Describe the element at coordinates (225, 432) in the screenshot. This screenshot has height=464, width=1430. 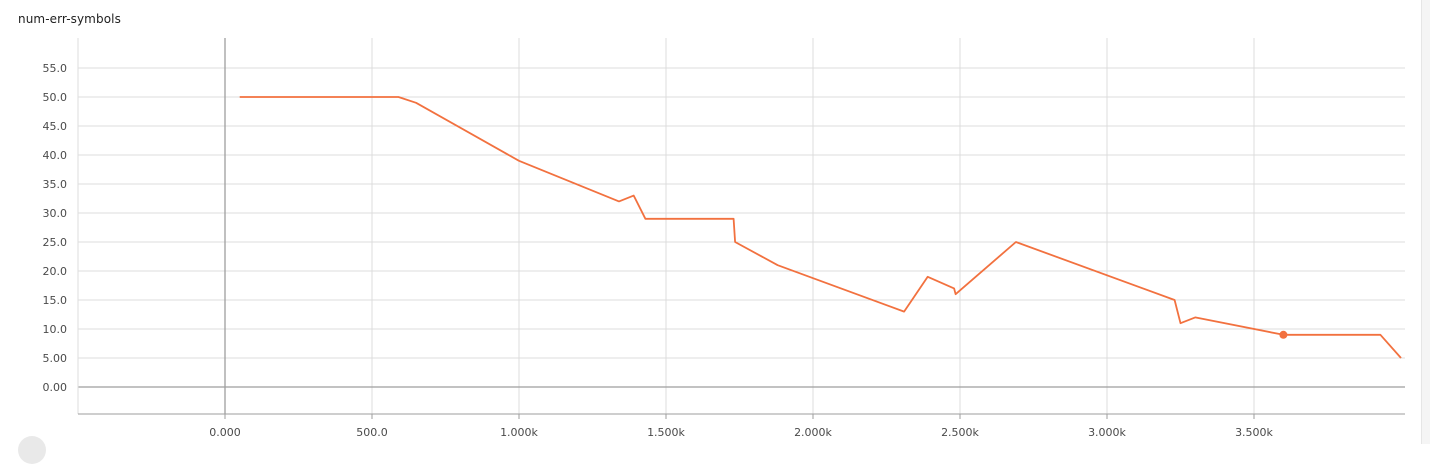
I see `x-tick-label: 0.000` at that location.